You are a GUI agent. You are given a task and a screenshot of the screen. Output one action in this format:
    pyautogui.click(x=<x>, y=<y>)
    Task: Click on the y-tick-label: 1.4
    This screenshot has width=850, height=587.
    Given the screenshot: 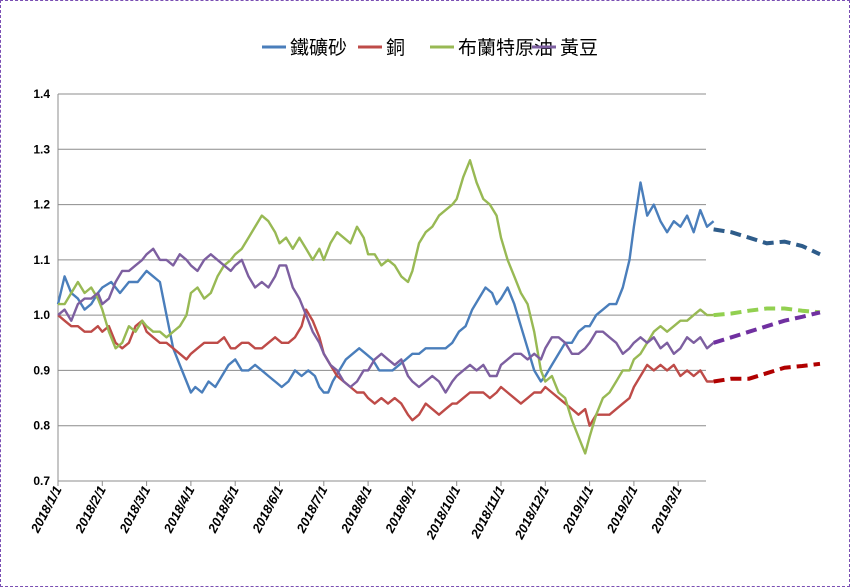 What is the action you would take?
    pyautogui.click(x=41, y=94)
    